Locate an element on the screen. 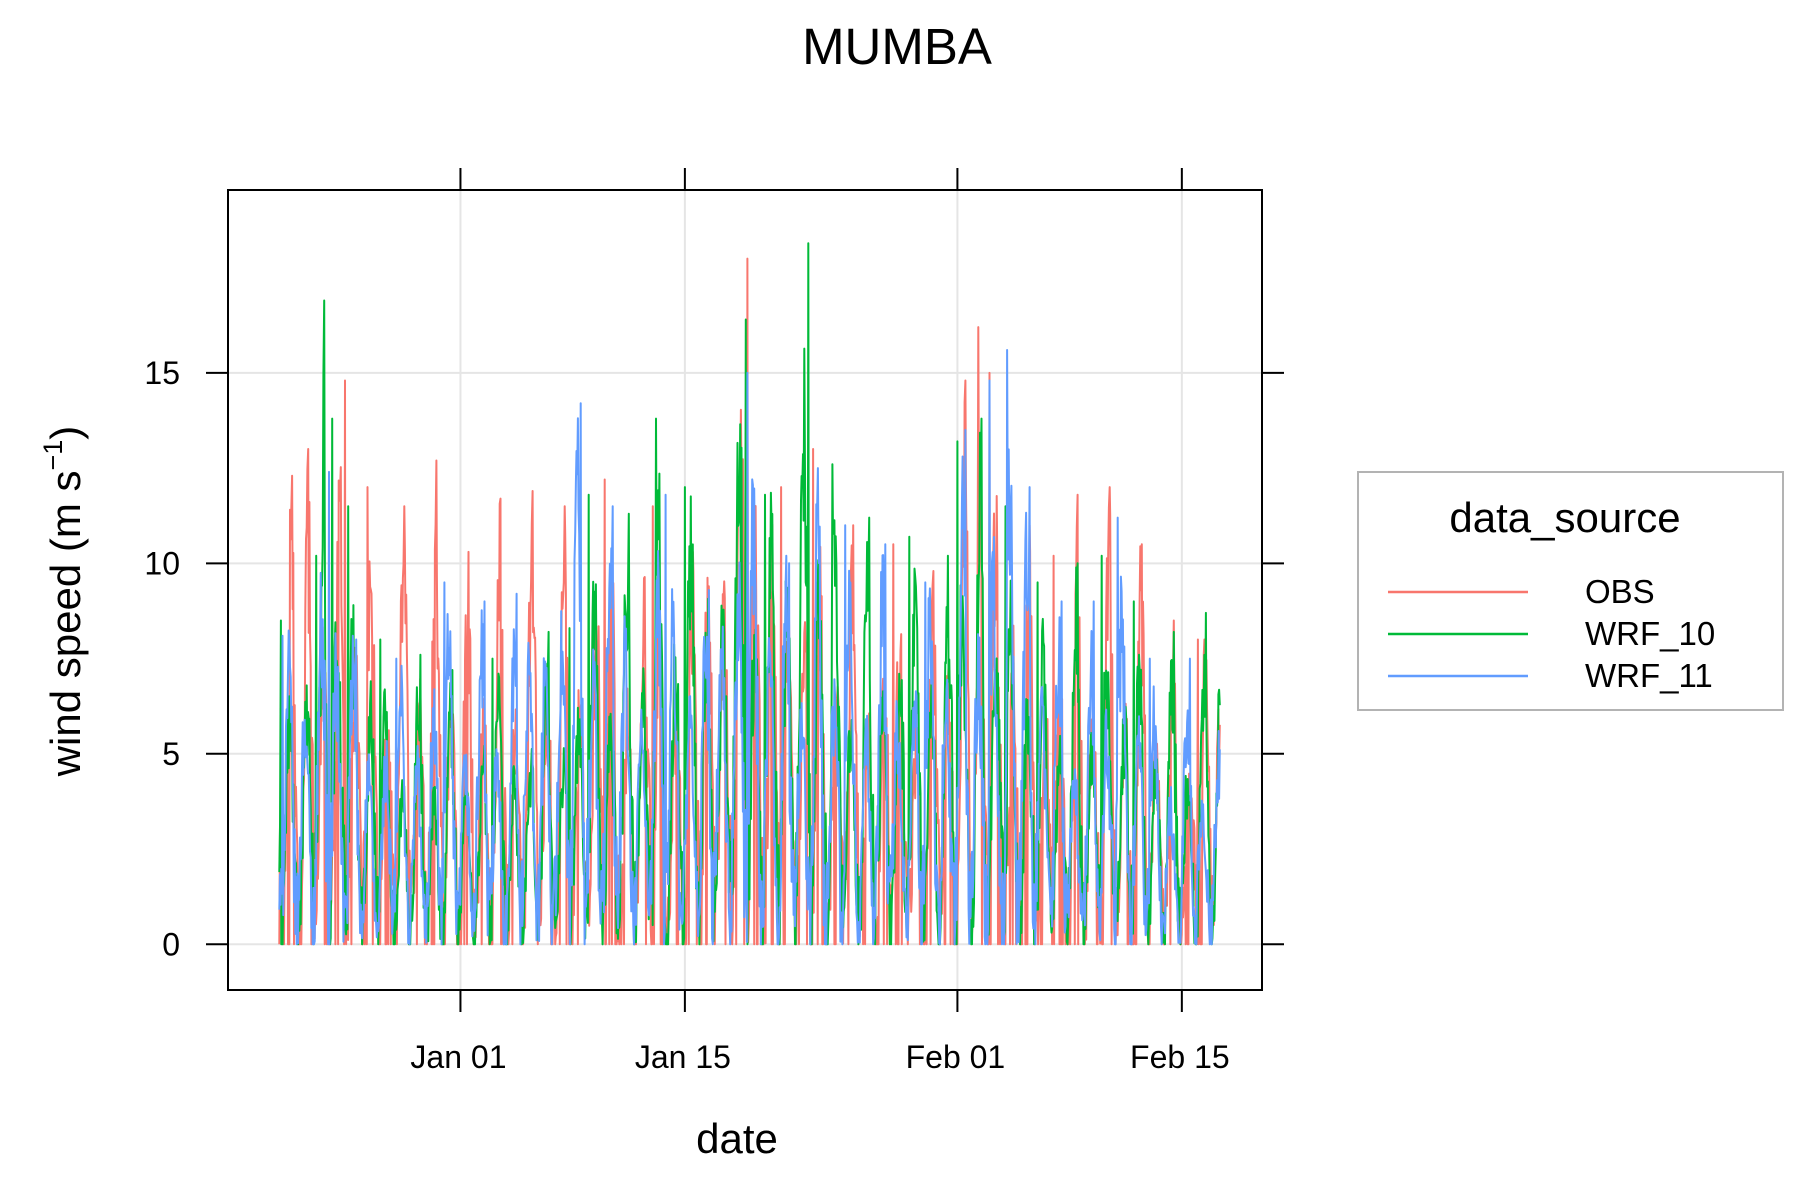 This screenshot has height=1200, width=1800. svg-text: wind speed (m s−1) is located at coordinates (63, 602).